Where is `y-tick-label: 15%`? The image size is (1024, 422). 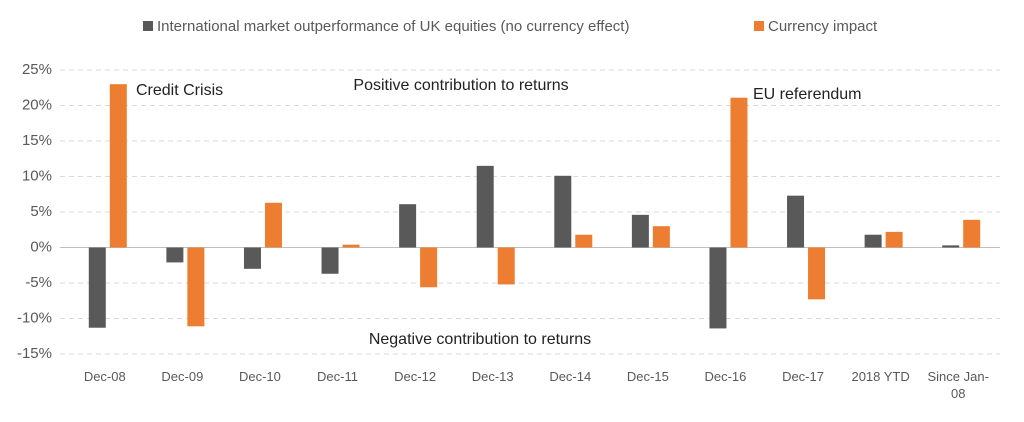 y-tick-label: 15% is located at coordinates (37, 140).